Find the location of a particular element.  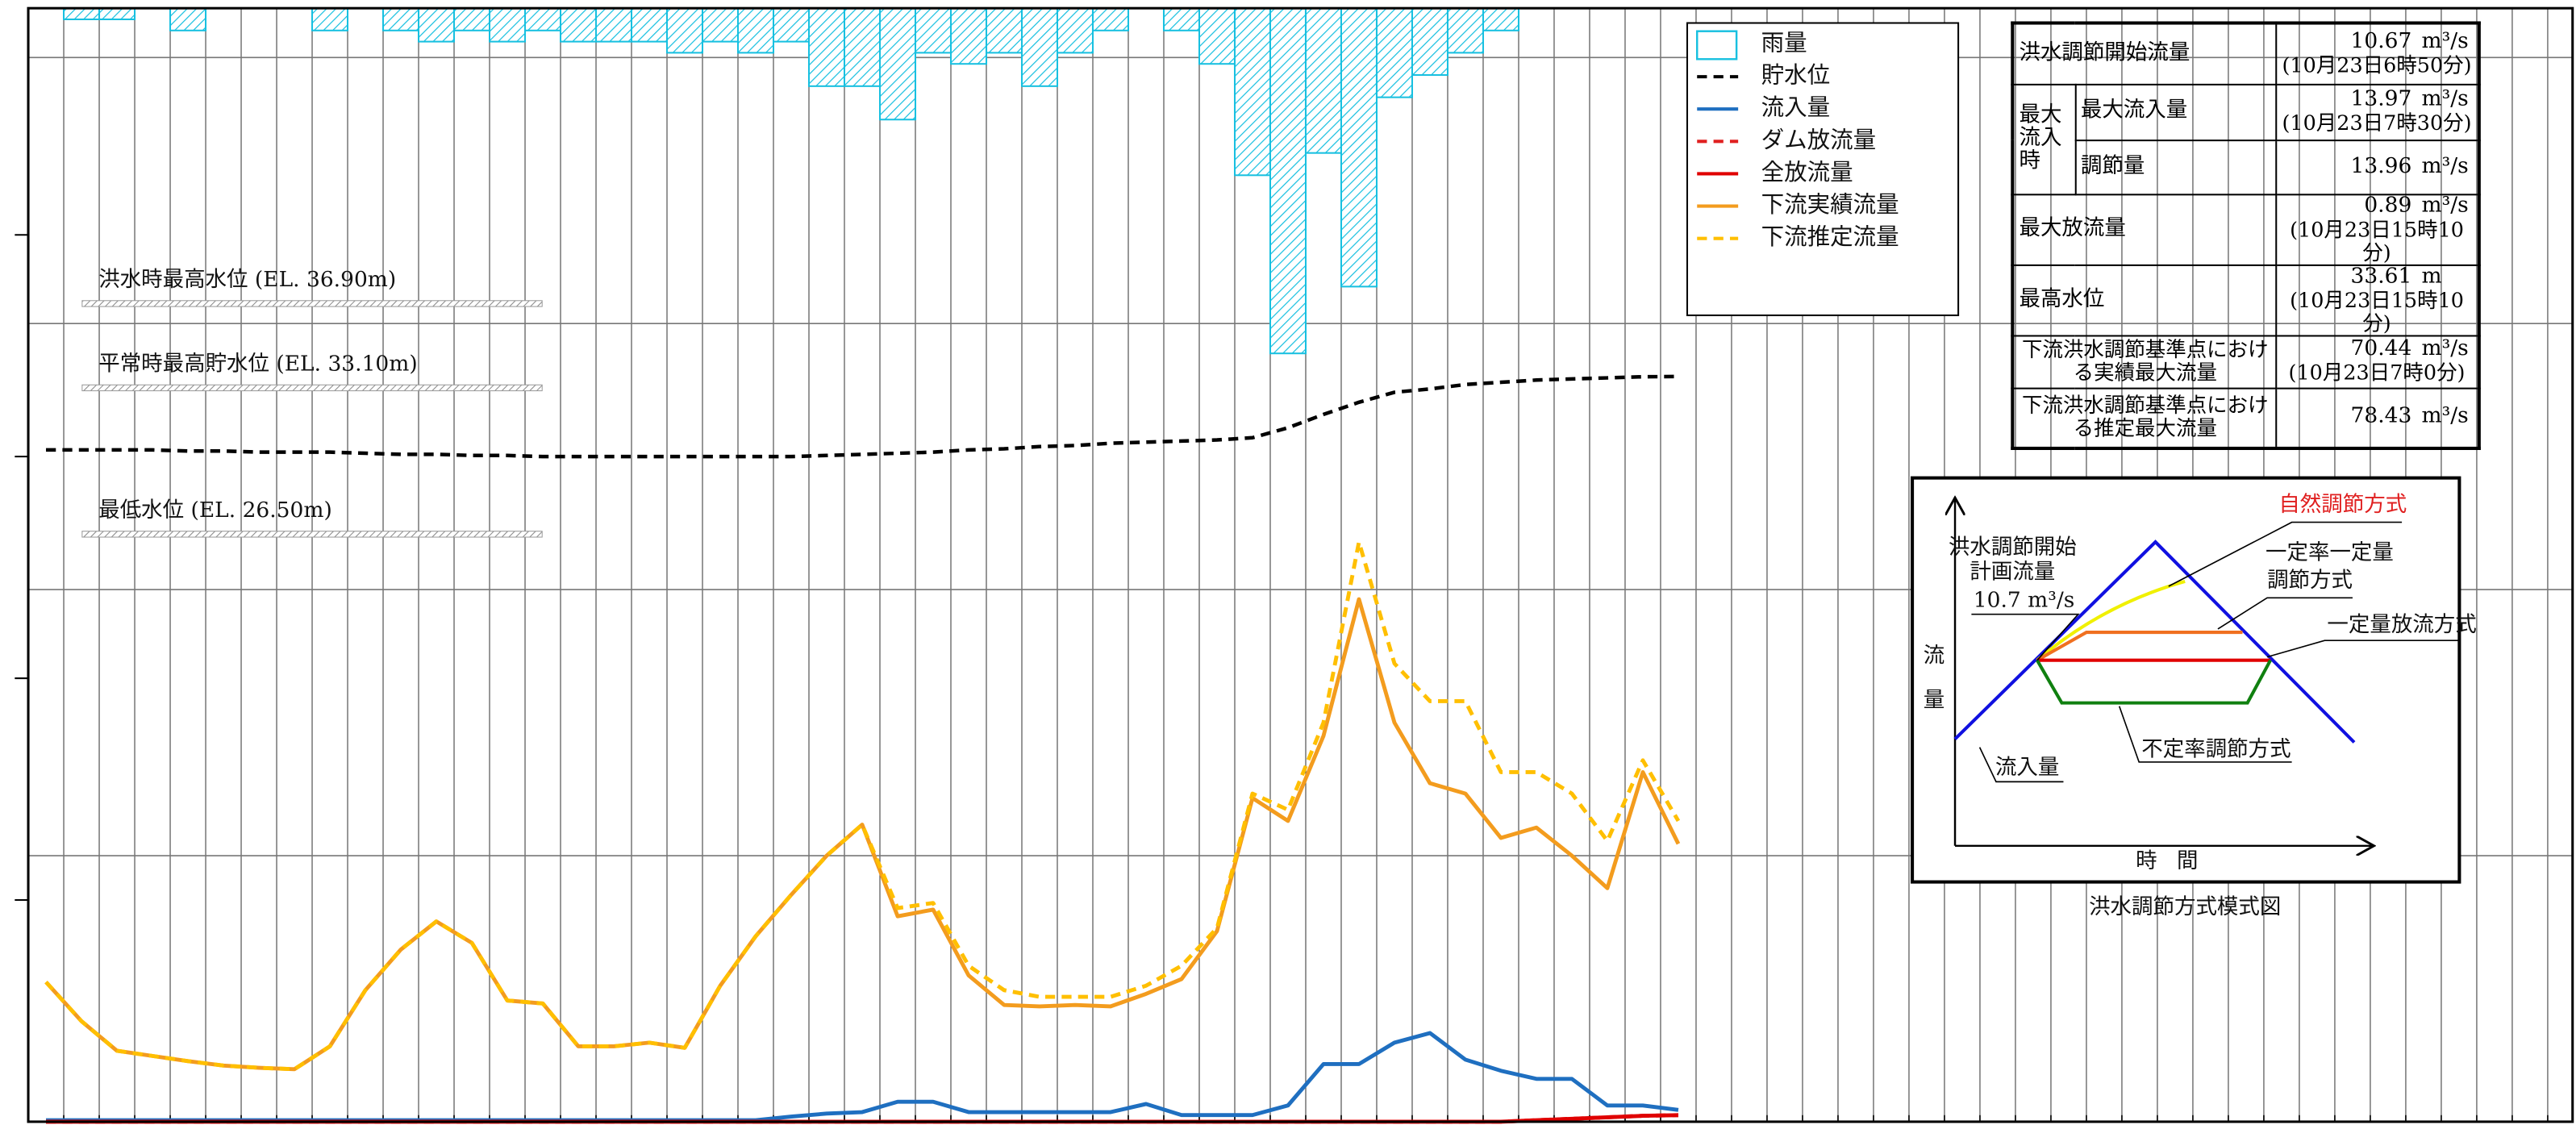

table-value-cell: 13.97 m³/s (10月23日7時30分) is located at coordinates (2377, 111).